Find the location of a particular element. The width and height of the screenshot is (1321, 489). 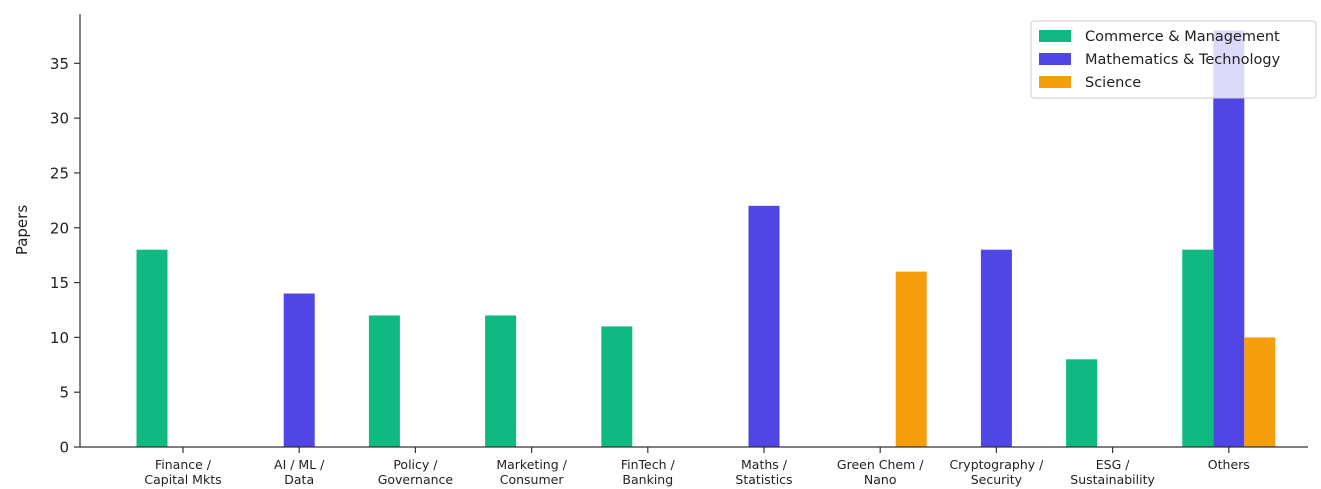

y-tick-label: 5 is located at coordinates (64, 393).